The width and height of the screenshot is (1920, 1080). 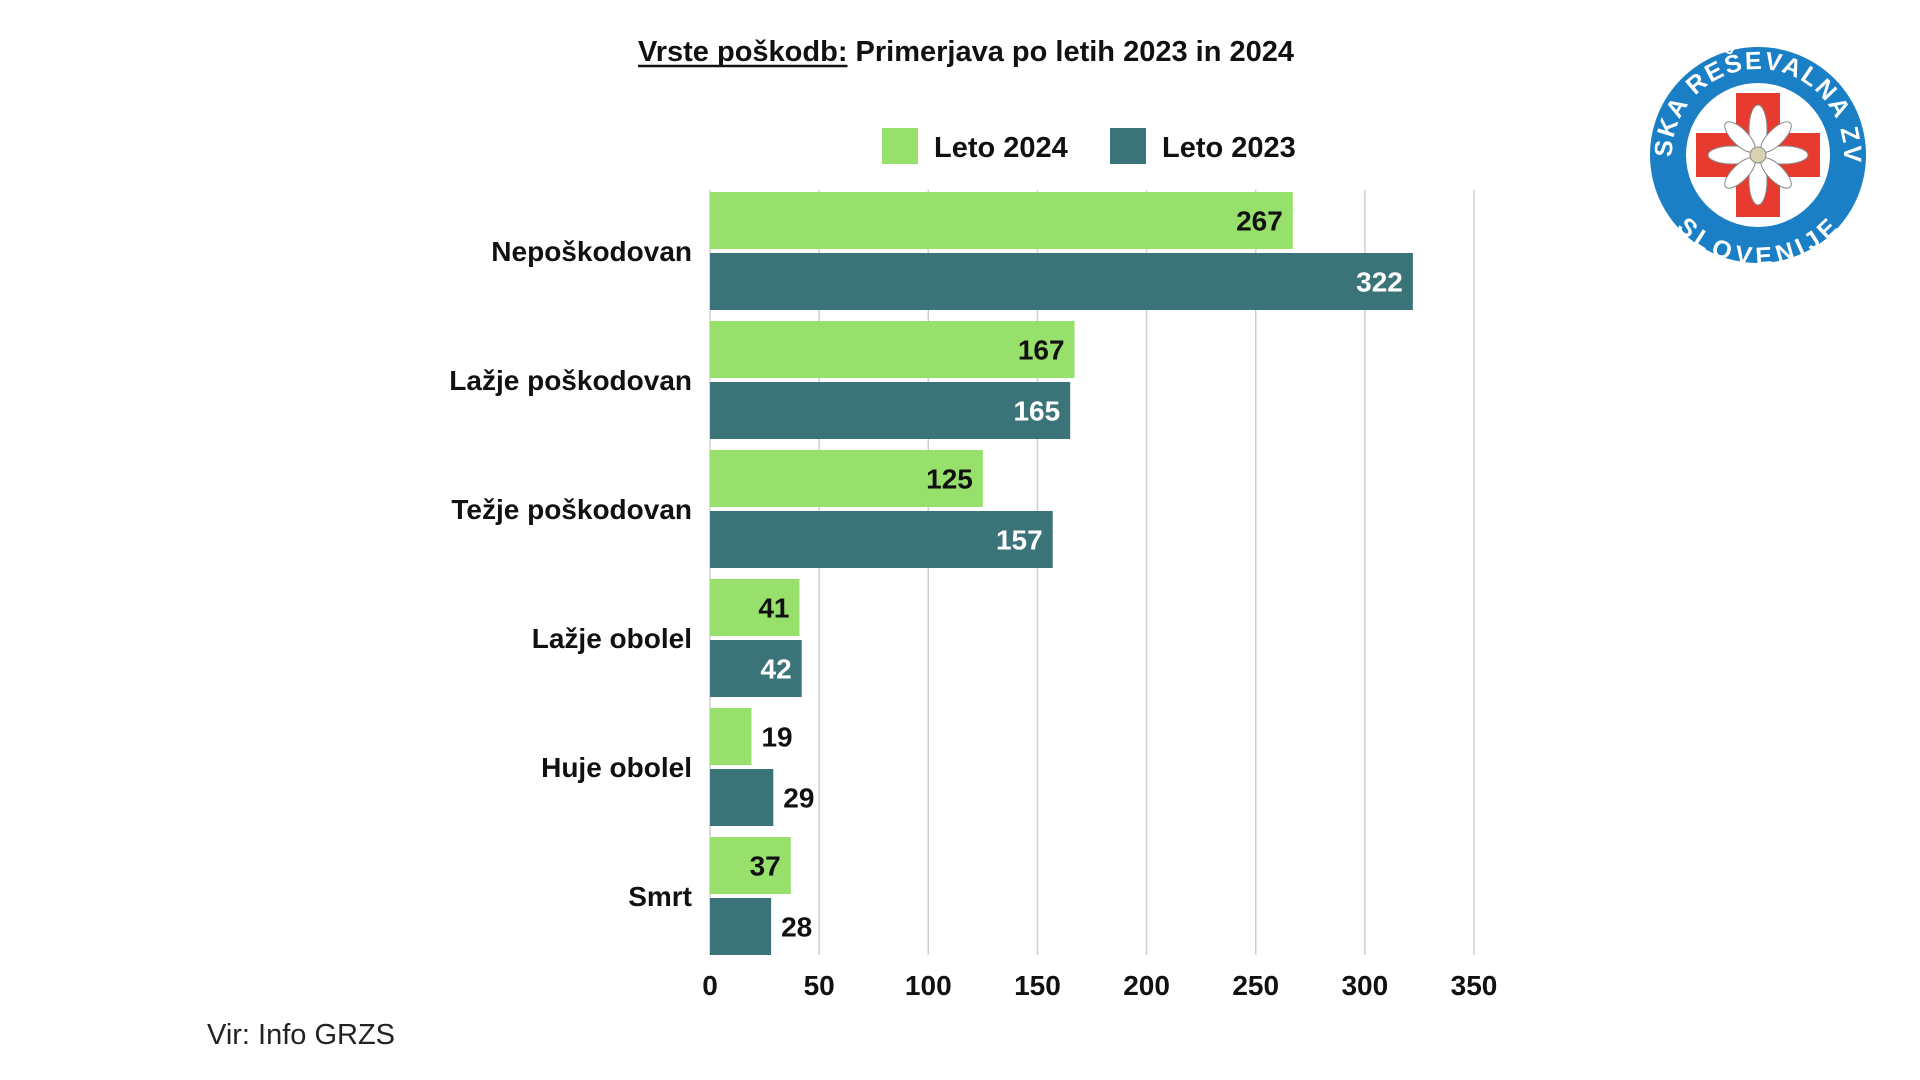 What do you see at coordinates (1379, 282) in the screenshot?
I see `data-label: 322` at bounding box center [1379, 282].